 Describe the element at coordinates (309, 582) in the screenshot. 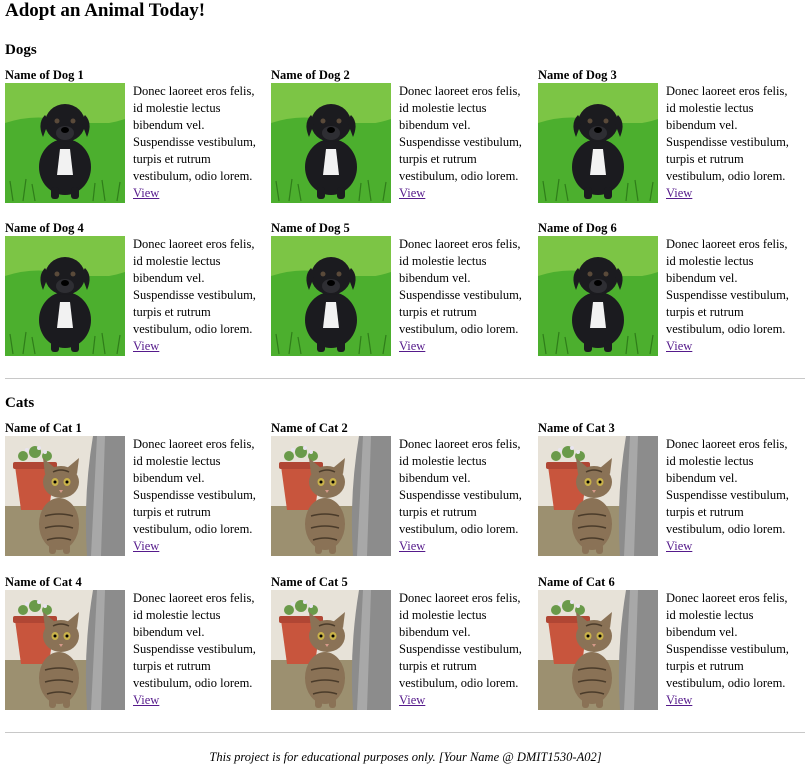

I see `cat-name: Name of Cat 5` at that location.